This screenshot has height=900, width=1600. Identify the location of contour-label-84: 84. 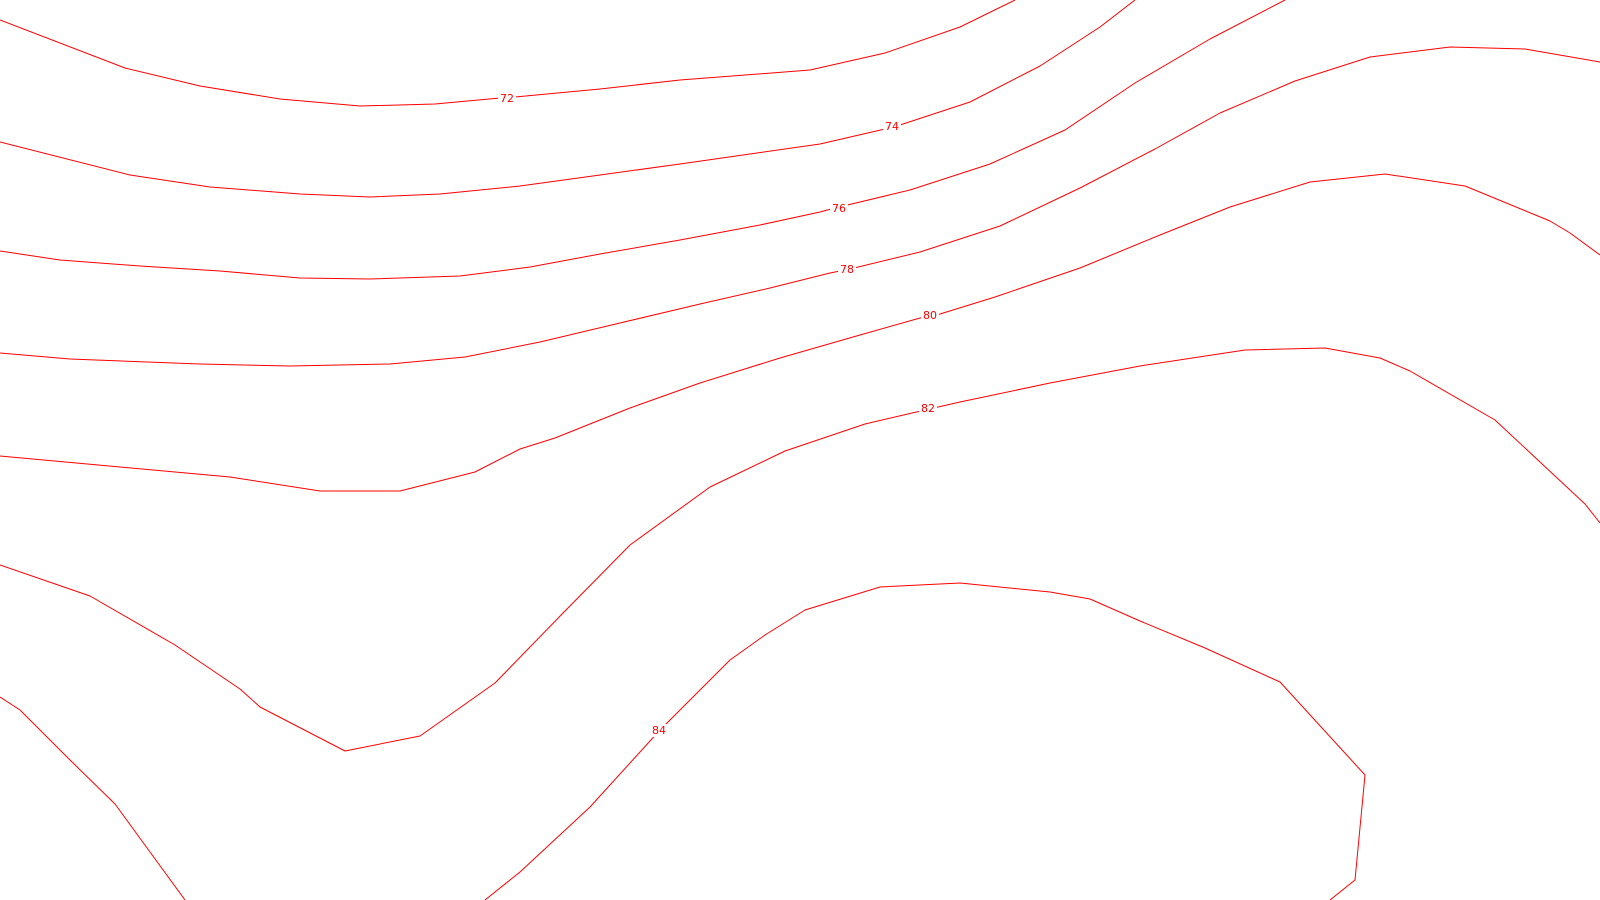
(659, 730).